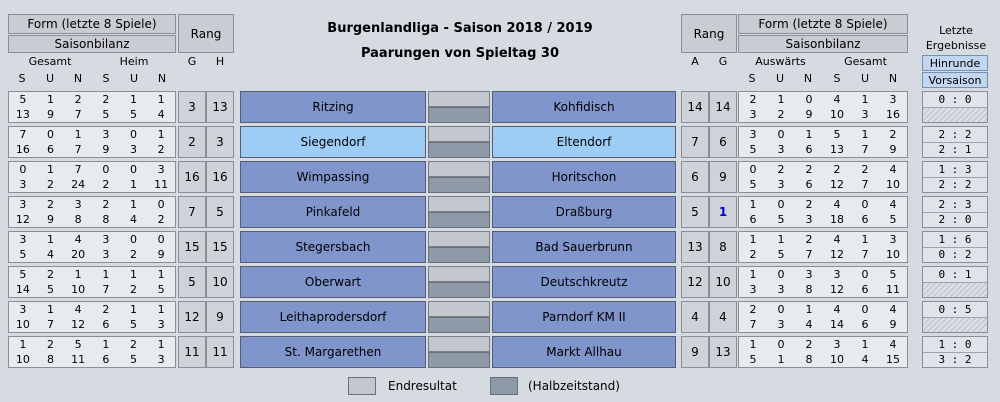  What do you see at coordinates (955, 169) in the screenshot?
I see `hinrunde-result: 1 : 3` at bounding box center [955, 169].